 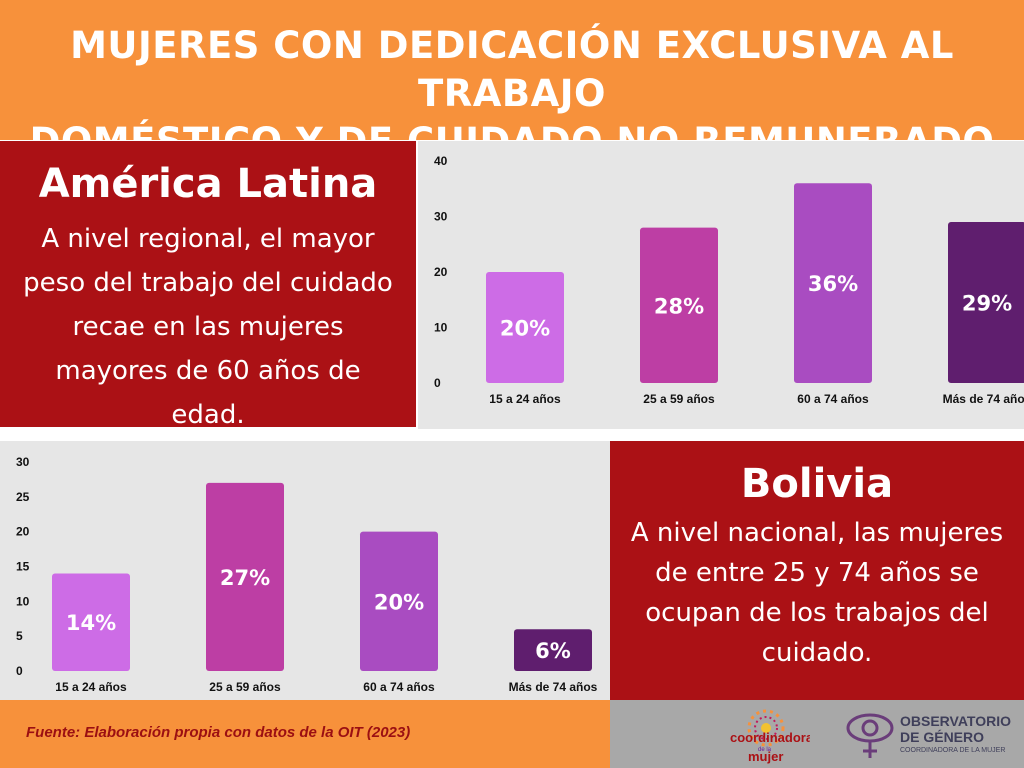 What do you see at coordinates (23, 462) in the screenshot?
I see `y-tick-label-6: 30` at bounding box center [23, 462].